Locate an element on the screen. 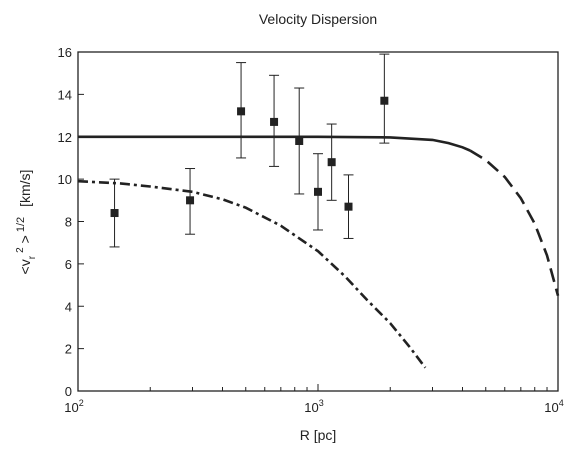 This screenshot has width=571, height=450. chart-title: Velocity Dispersion is located at coordinates (318, 19).